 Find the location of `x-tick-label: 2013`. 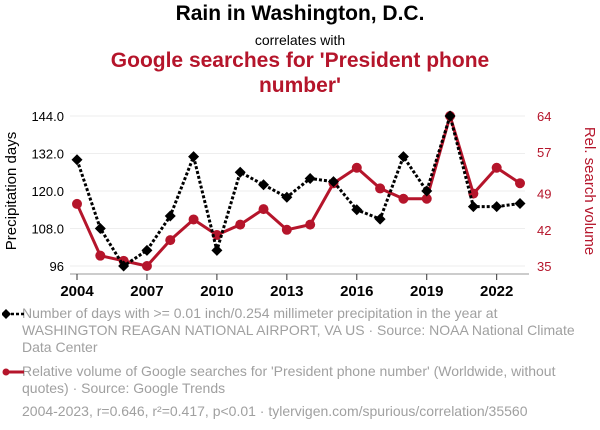

x-tick-label: 2013 is located at coordinates (286, 291).